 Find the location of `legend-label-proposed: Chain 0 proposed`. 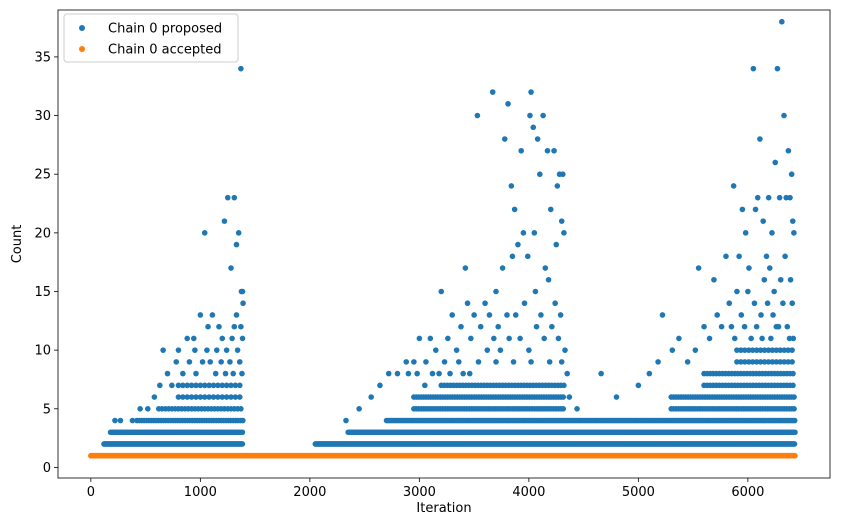

legend-label-proposed: Chain 0 proposed is located at coordinates (165, 29).